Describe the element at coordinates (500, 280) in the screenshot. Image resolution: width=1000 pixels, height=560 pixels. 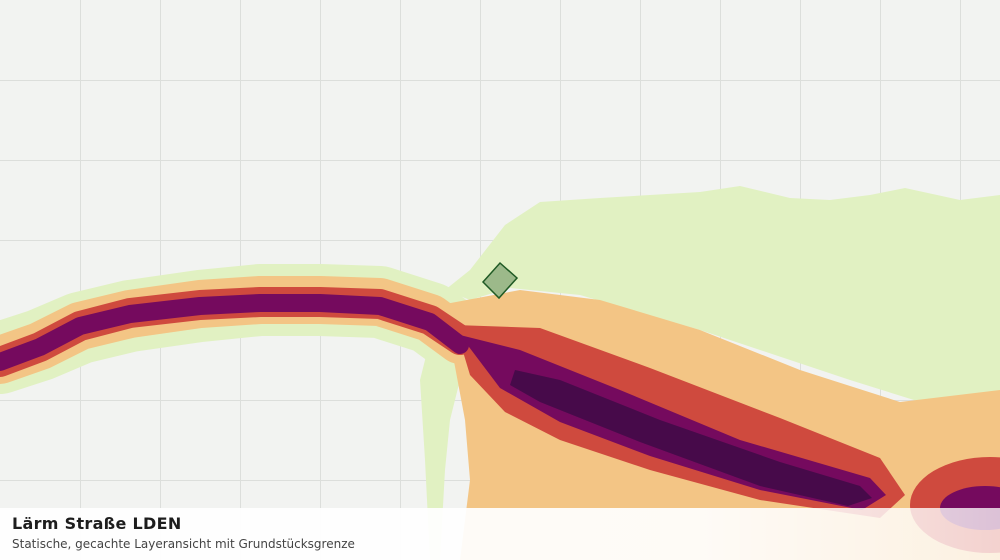
I see `parcel-boundary` at that location.